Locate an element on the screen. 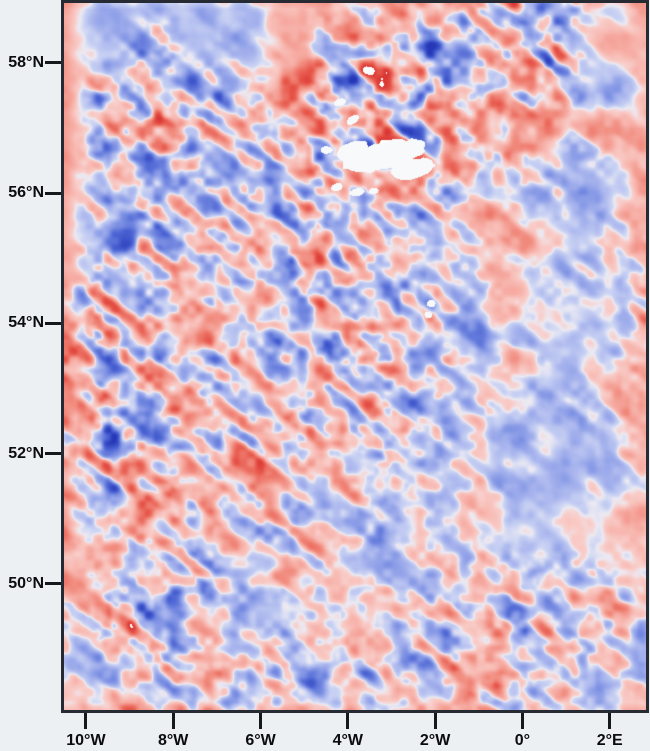 This screenshot has width=650, height=751. x-tick-label: 4°W is located at coordinates (348, 740).